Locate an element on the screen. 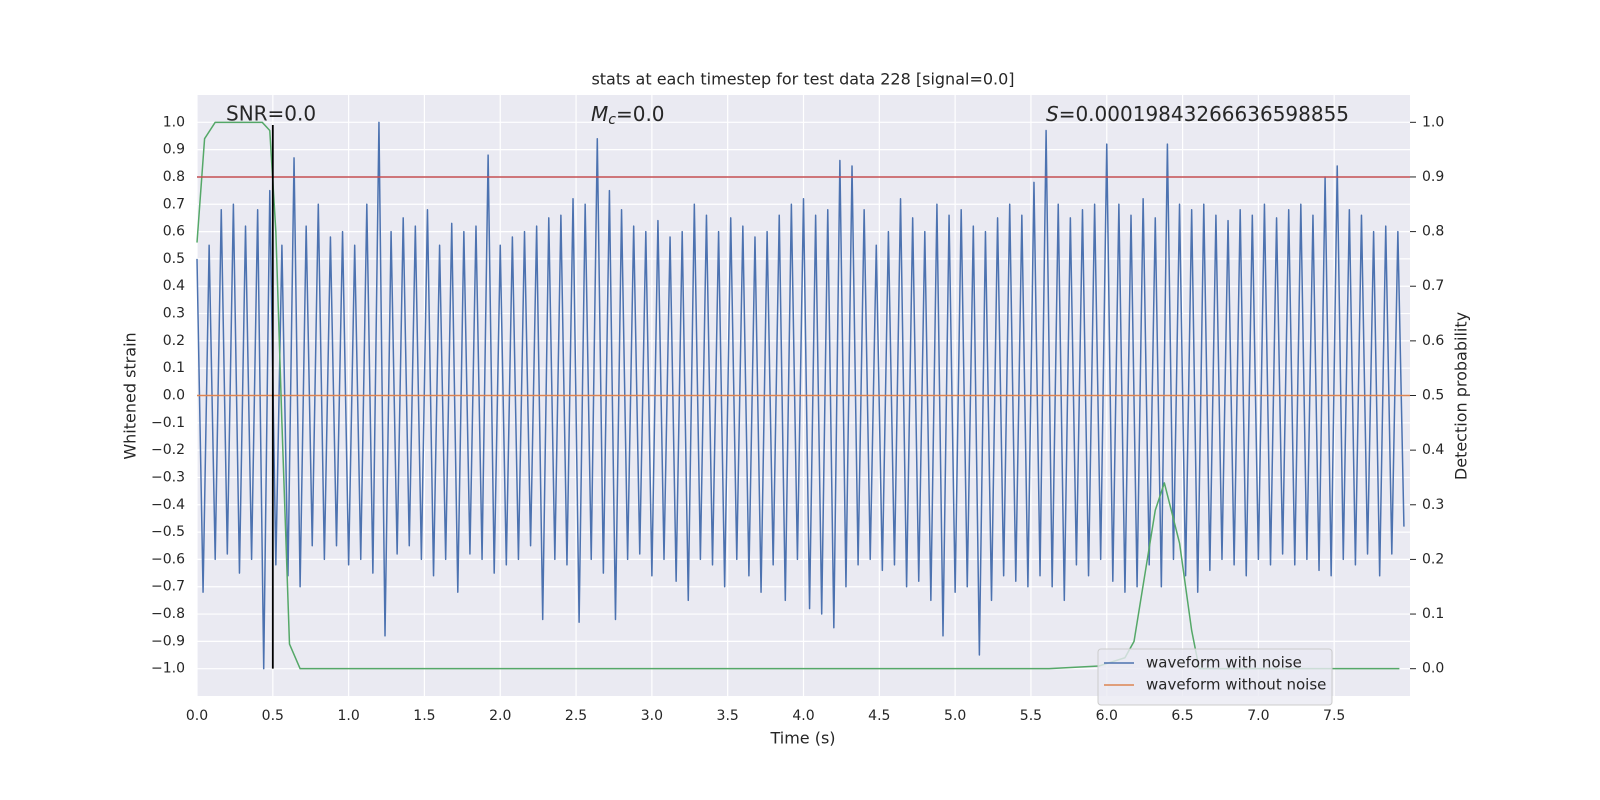 This screenshot has width=1600, height=800. y-tick-label: −0.5 is located at coordinates (168, 532).